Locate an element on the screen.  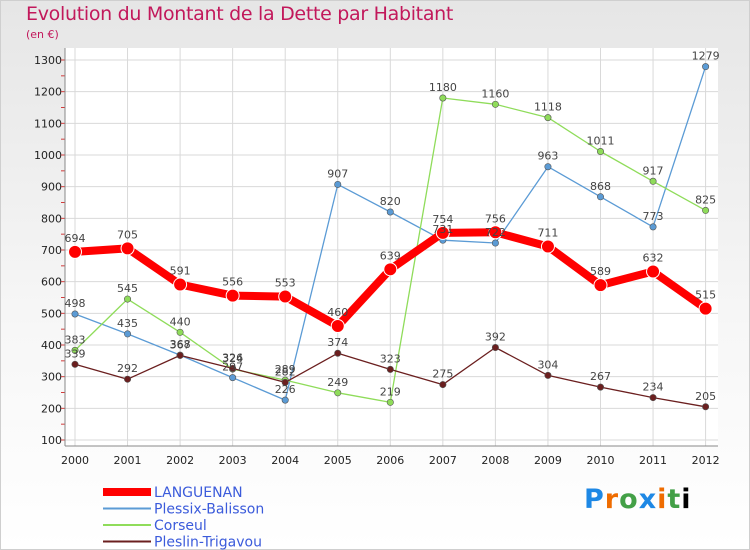
data-label: 907 is located at coordinates (337, 173).